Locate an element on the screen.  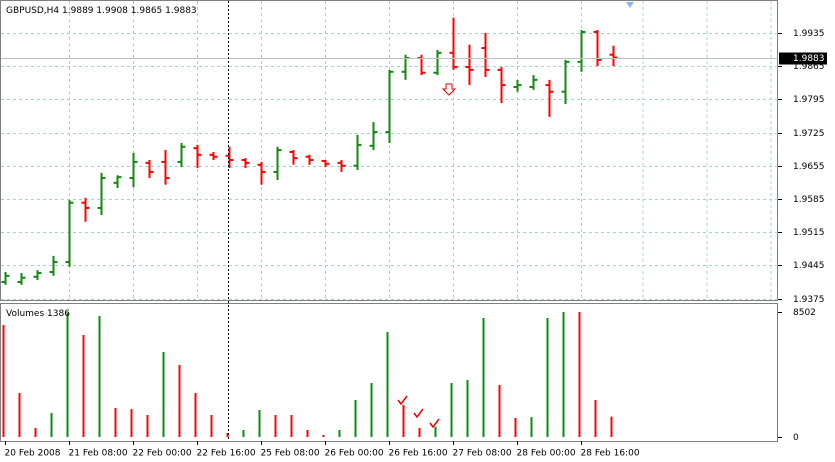
sell-arrow is located at coordinates (449, 89).